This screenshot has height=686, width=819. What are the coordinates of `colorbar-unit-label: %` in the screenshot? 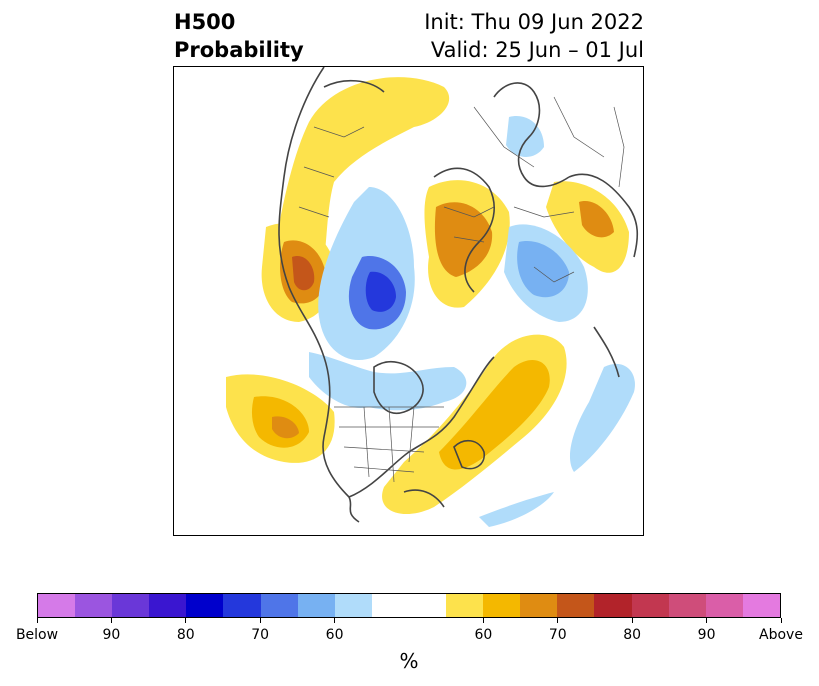 It's located at (409, 661).